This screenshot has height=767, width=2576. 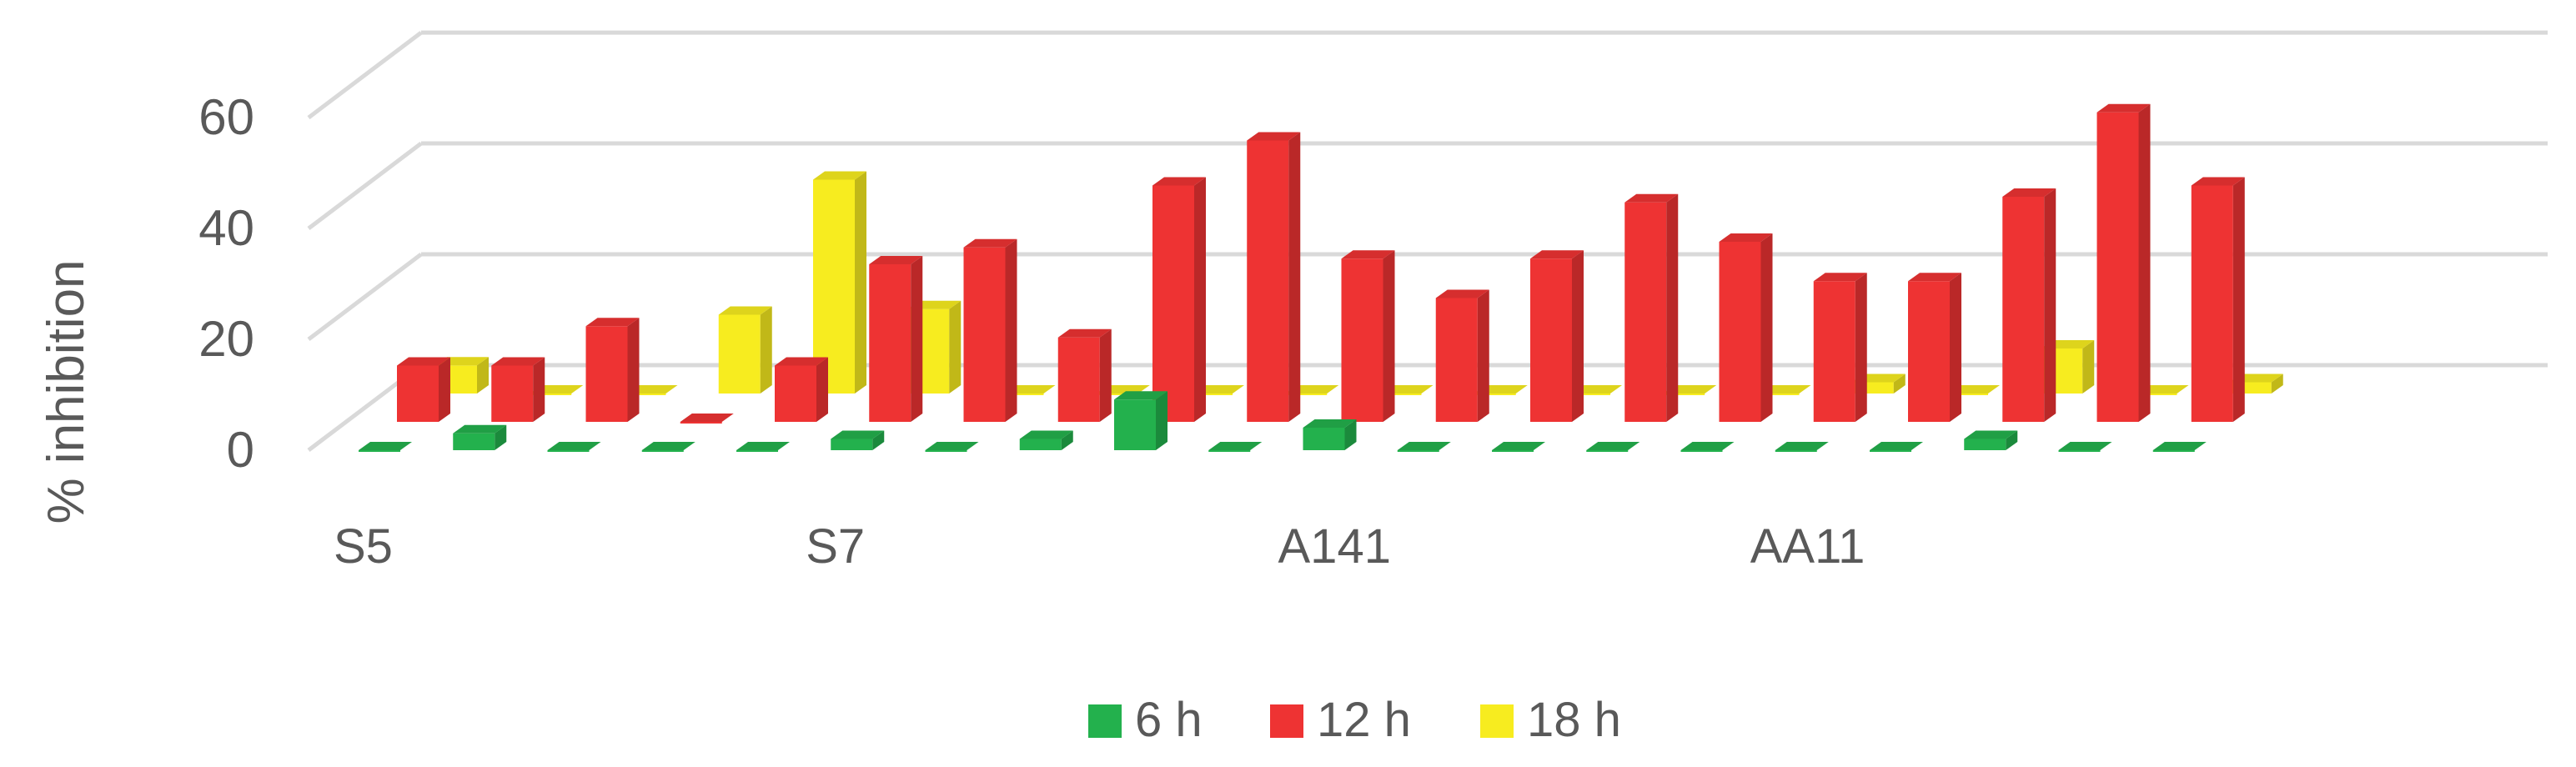 I want to click on legend: 6 h 12 h 18 h, so click(x=1354, y=720).